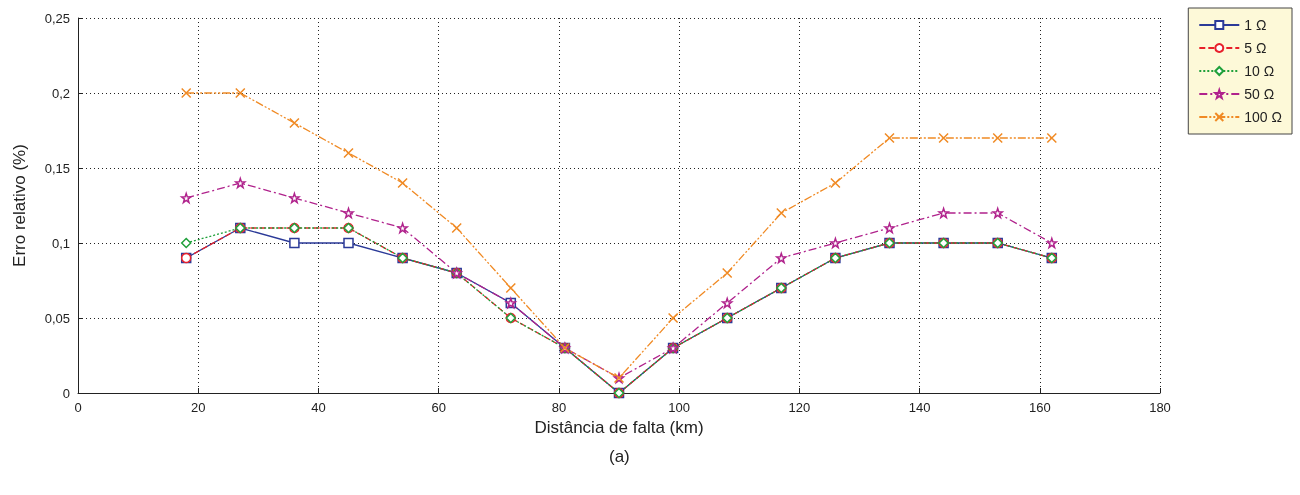 Image resolution: width=1300 pixels, height=495 pixels. Describe the element at coordinates (1160, 407) in the screenshot. I see `x-tick-label: 180` at that location.